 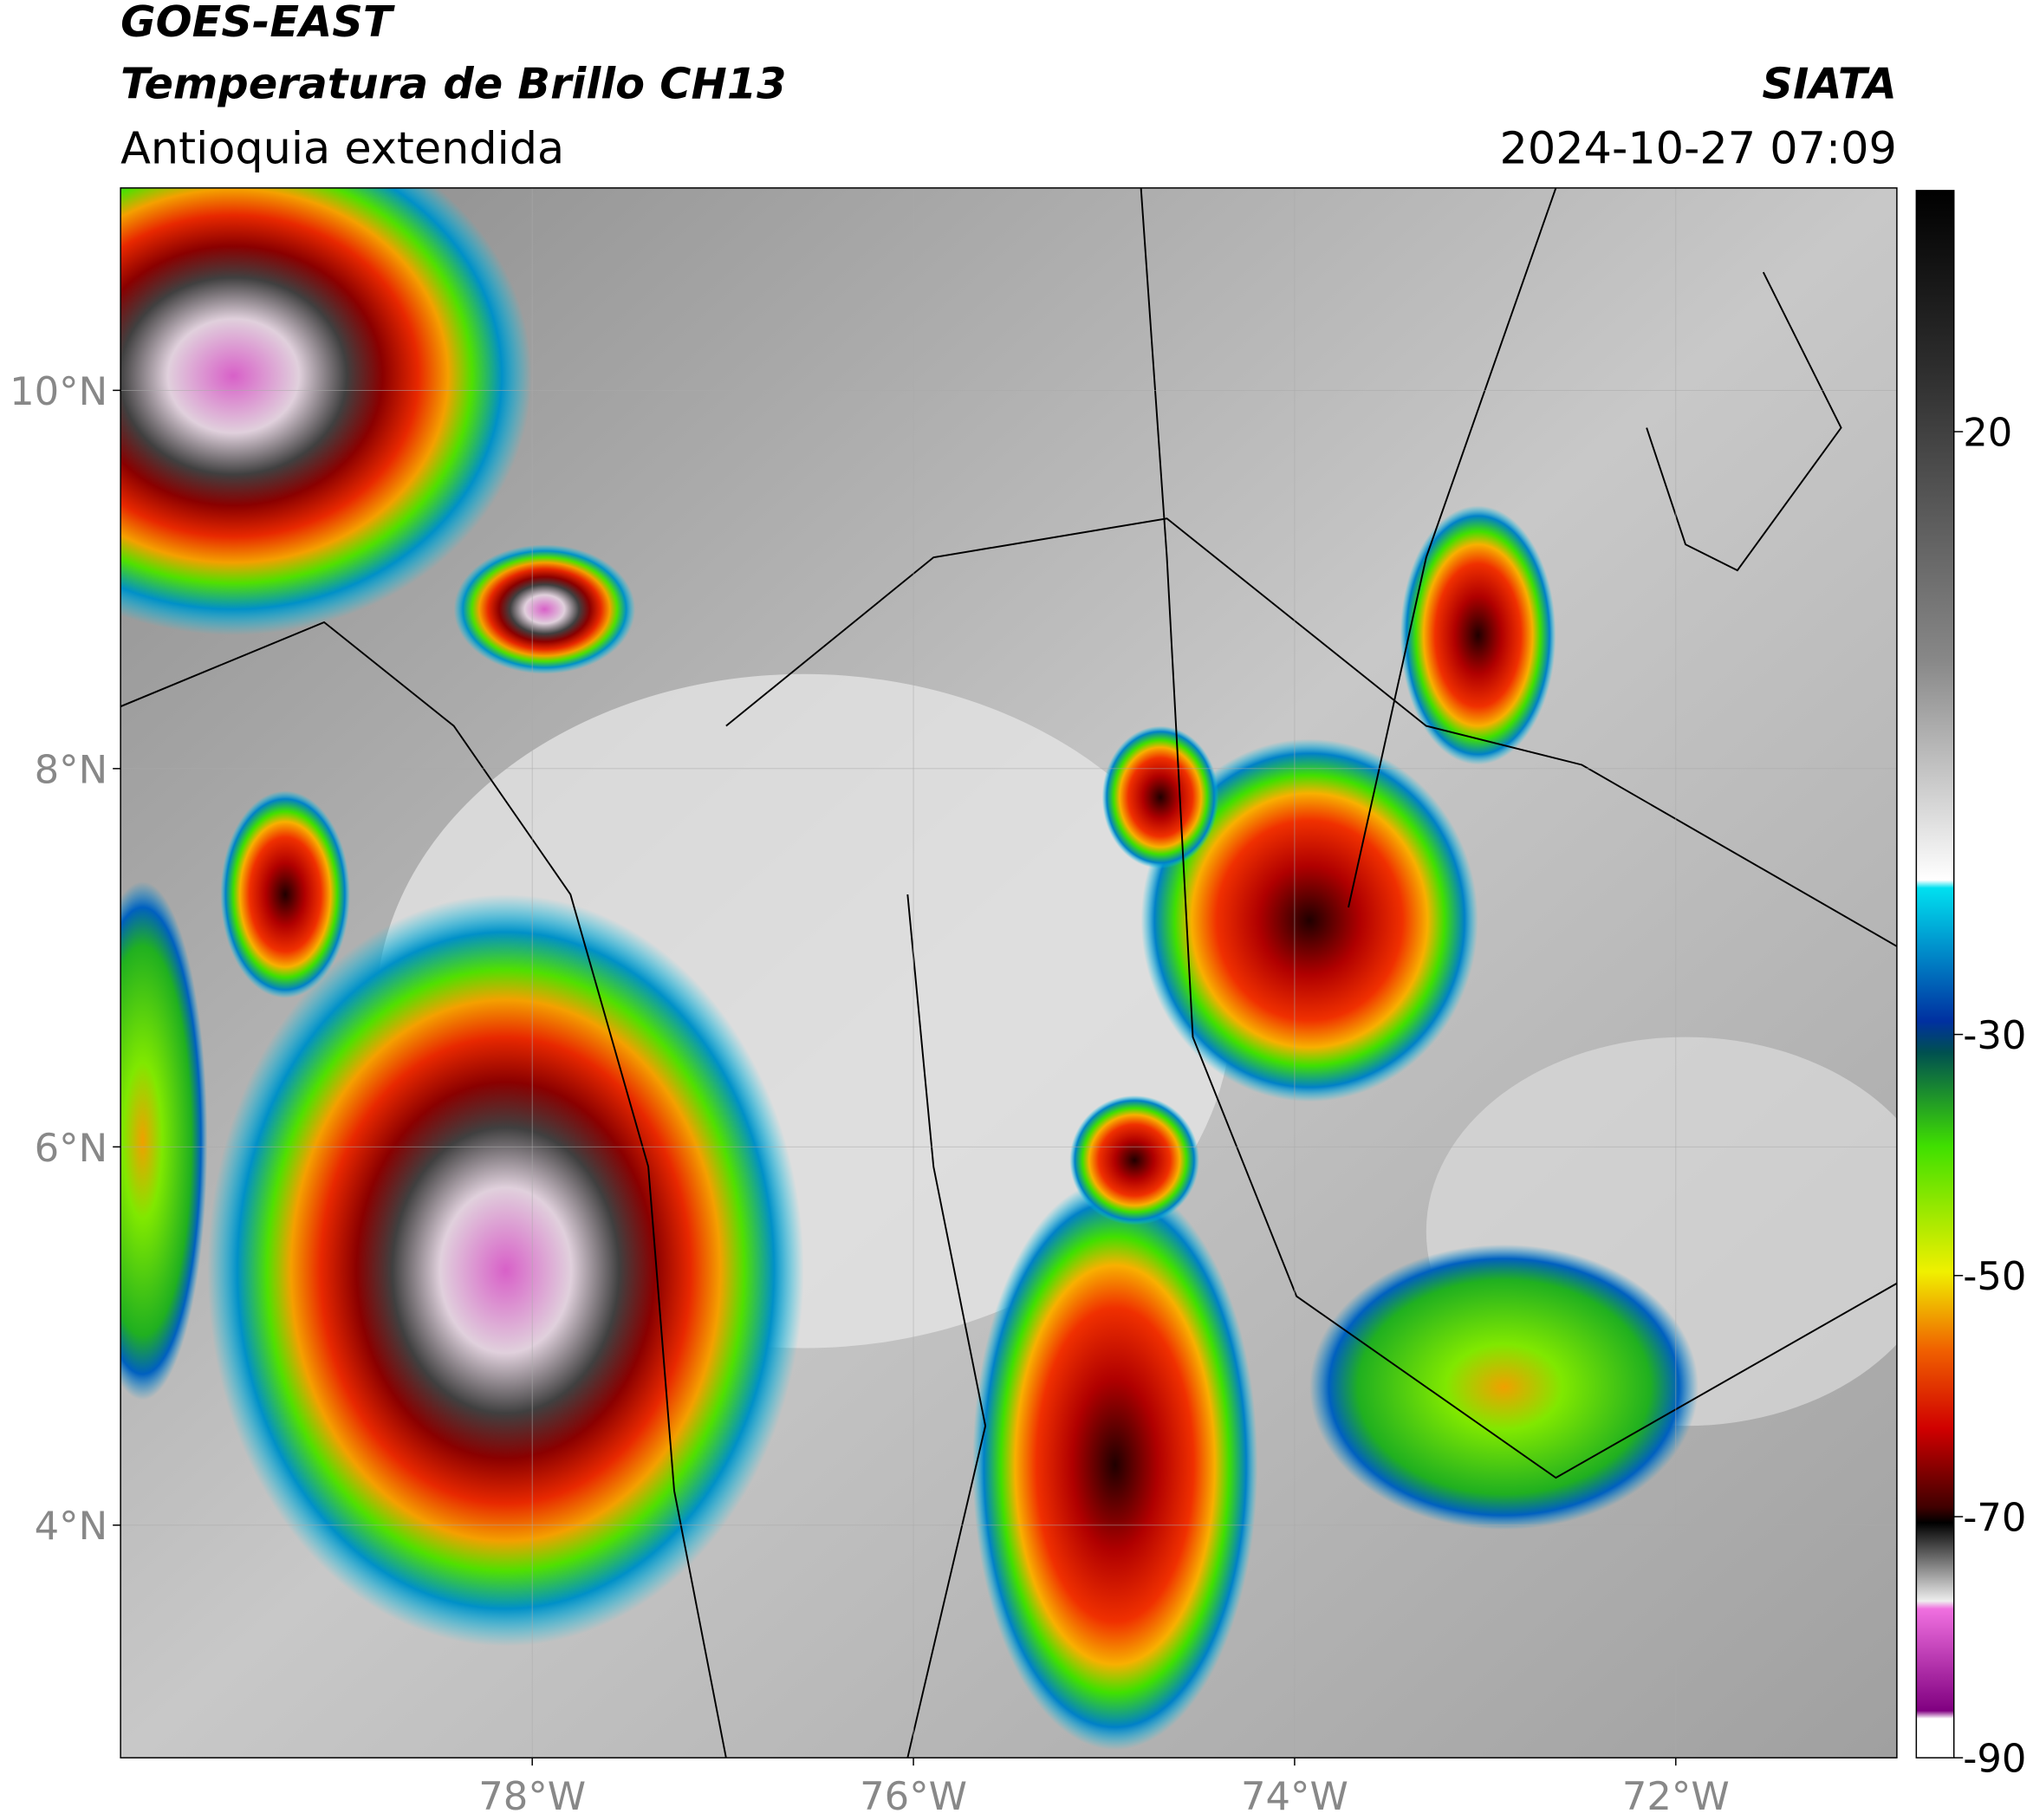 What do you see at coordinates (1994, 1276) in the screenshot?
I see `colorbar-tick-label: -50` at bounding box center [1994, 1276].